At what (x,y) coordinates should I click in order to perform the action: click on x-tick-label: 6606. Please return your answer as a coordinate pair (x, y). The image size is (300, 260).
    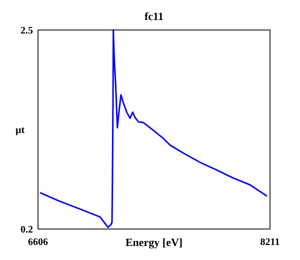
    Looking at the image, I should click on (38, 242).